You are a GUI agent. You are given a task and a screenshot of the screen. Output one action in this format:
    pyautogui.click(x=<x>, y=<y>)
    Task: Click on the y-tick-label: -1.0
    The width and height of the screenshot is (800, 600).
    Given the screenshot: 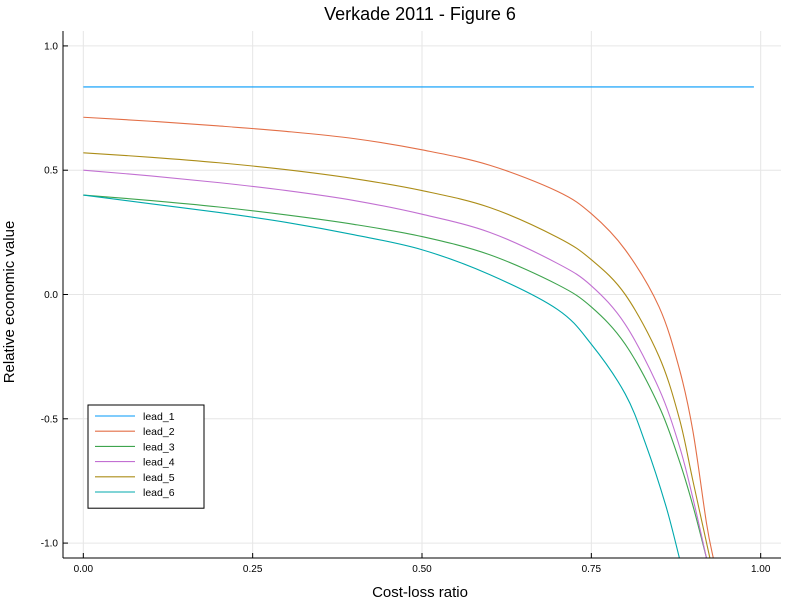 What is the action you would take?
    pyautogui.click(x=50, y=544)
    